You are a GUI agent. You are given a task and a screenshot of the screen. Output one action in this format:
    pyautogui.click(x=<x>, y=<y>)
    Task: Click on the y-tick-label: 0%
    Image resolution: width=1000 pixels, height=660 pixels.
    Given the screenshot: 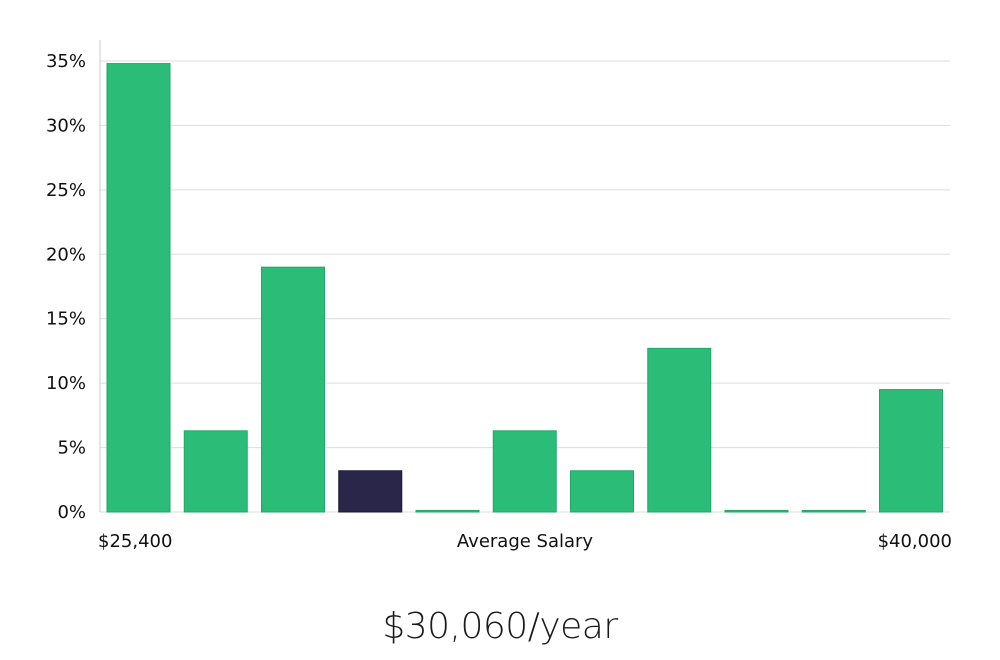 What is the action you would take?
    pyautogui.click(x=71, y=512)
    